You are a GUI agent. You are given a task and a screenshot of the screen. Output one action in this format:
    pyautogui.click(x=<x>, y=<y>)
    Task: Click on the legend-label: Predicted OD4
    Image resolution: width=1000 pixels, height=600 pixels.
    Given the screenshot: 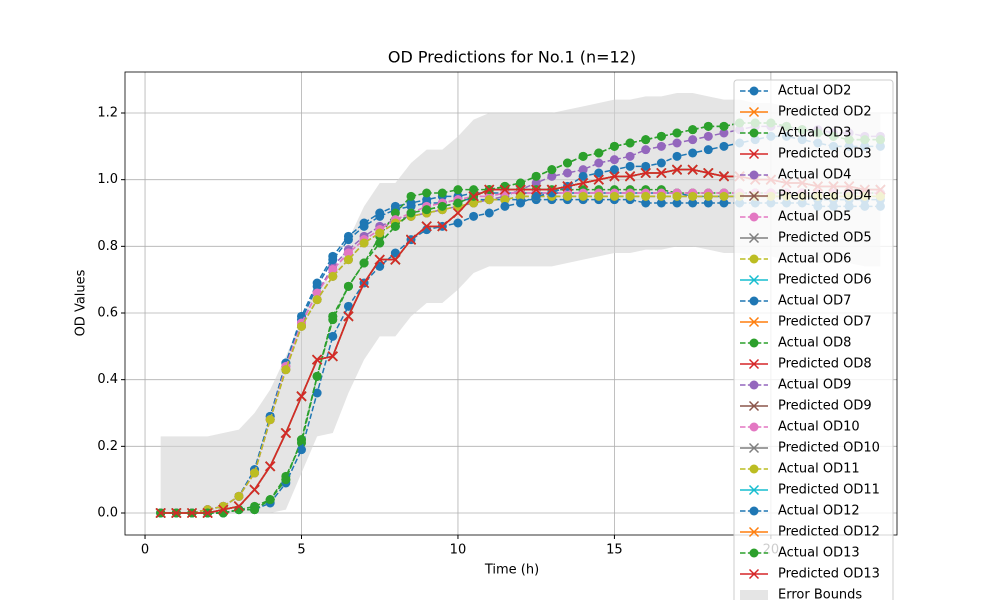 What is the action you would take?
    pyautogui.click(x=825, y=196)
    